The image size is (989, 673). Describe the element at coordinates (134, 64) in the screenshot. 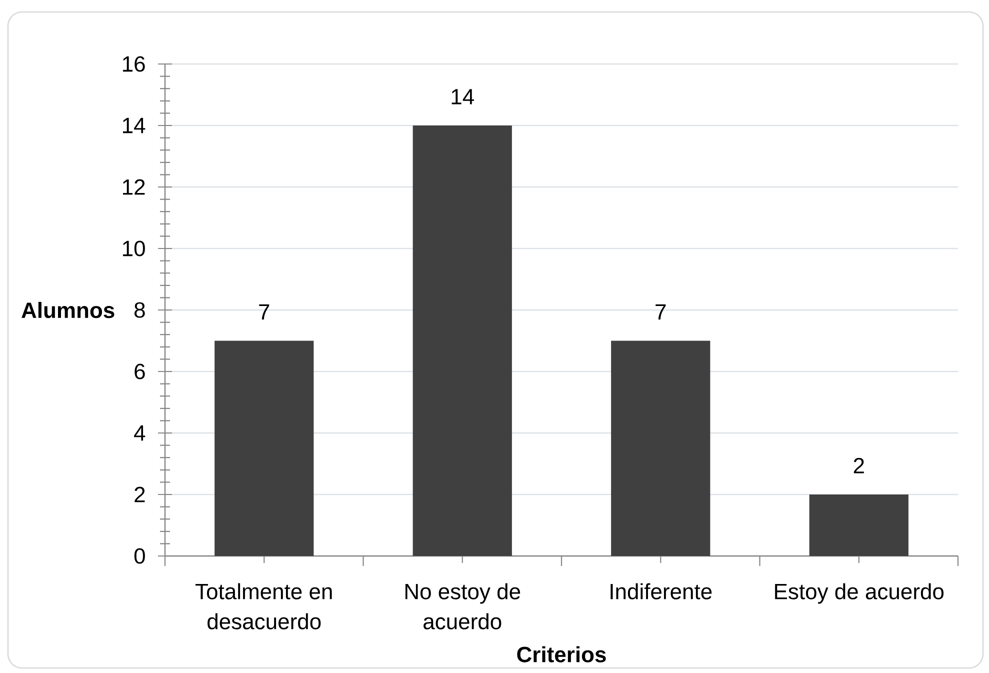

I see `y-tick-label: 16` at that location.